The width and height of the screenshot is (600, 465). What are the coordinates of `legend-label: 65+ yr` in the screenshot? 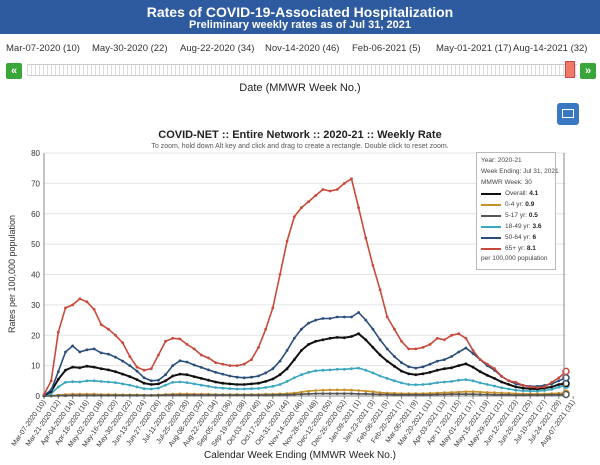 It's located at (514, 248).